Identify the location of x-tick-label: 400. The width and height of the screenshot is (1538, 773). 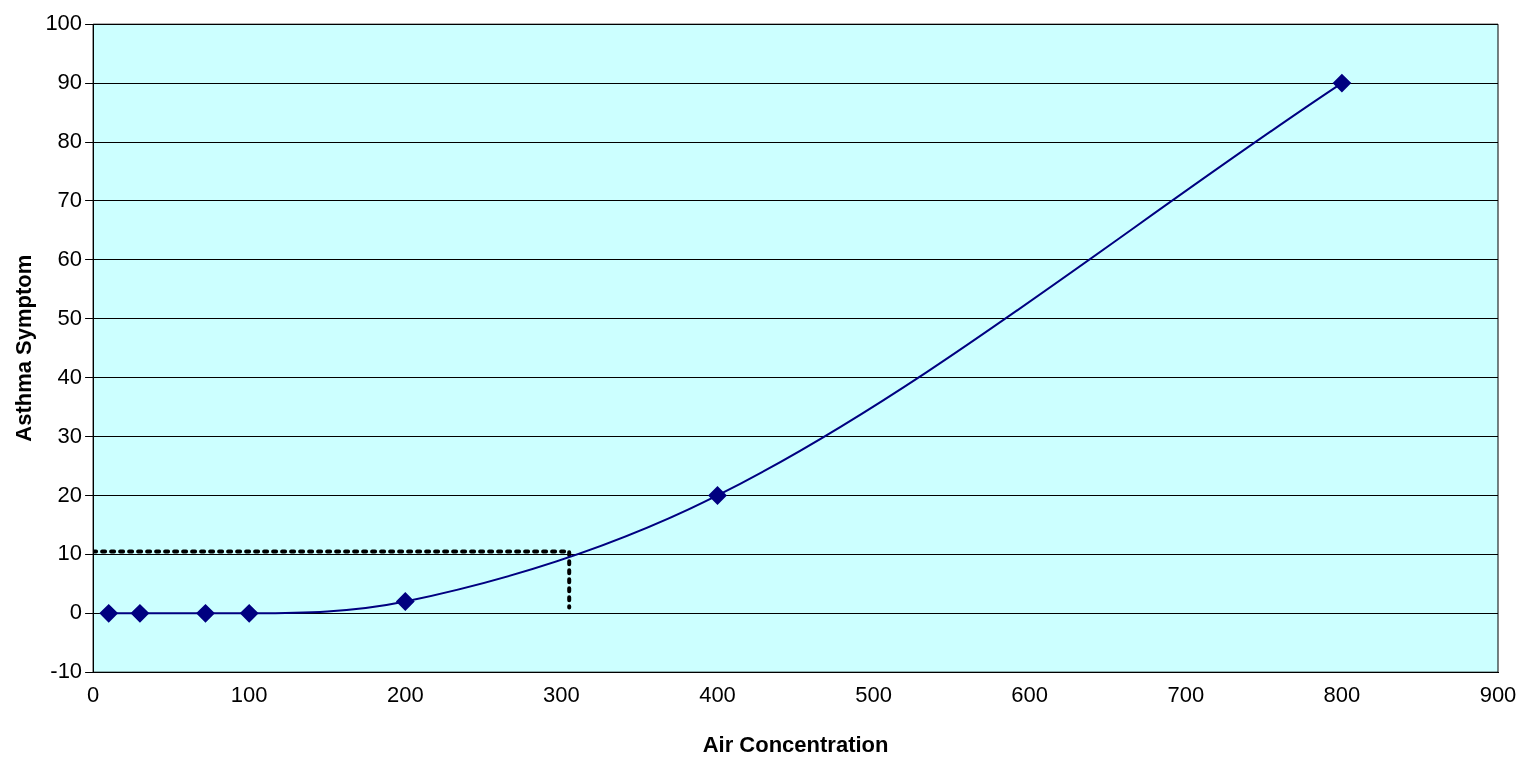
(717, 695).